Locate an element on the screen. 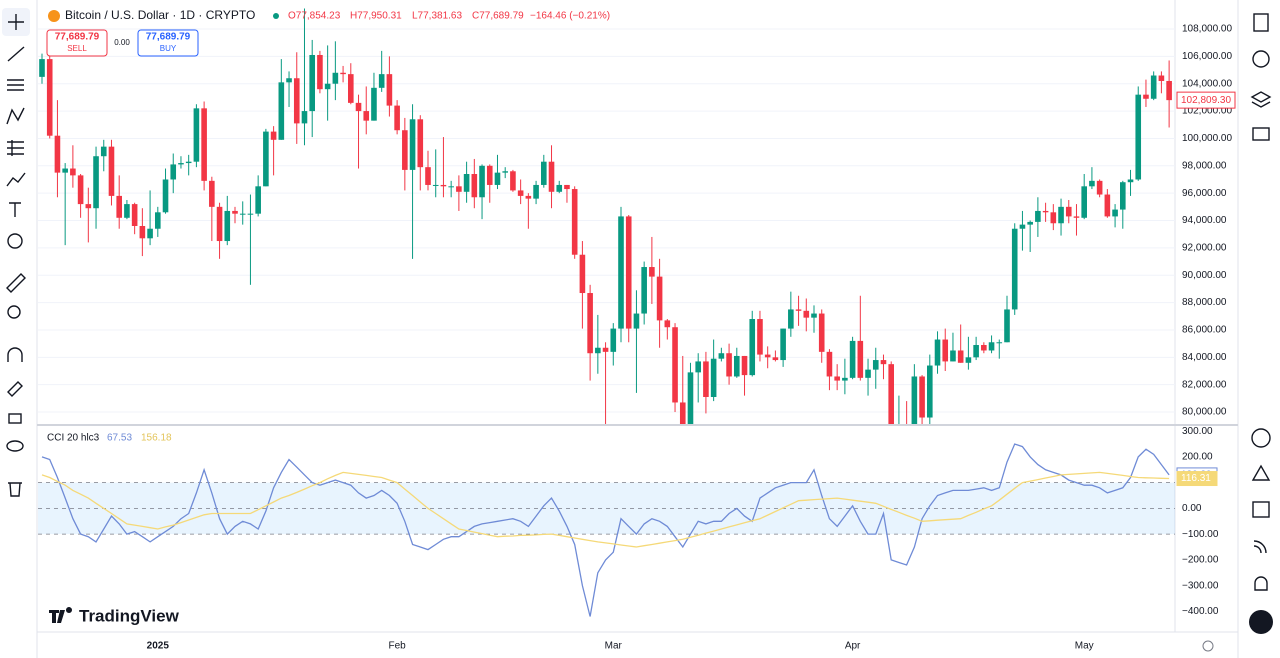 The height and width of the screenshot is (658, 1280). cci-last-box is located at coordinates (1197, 479).